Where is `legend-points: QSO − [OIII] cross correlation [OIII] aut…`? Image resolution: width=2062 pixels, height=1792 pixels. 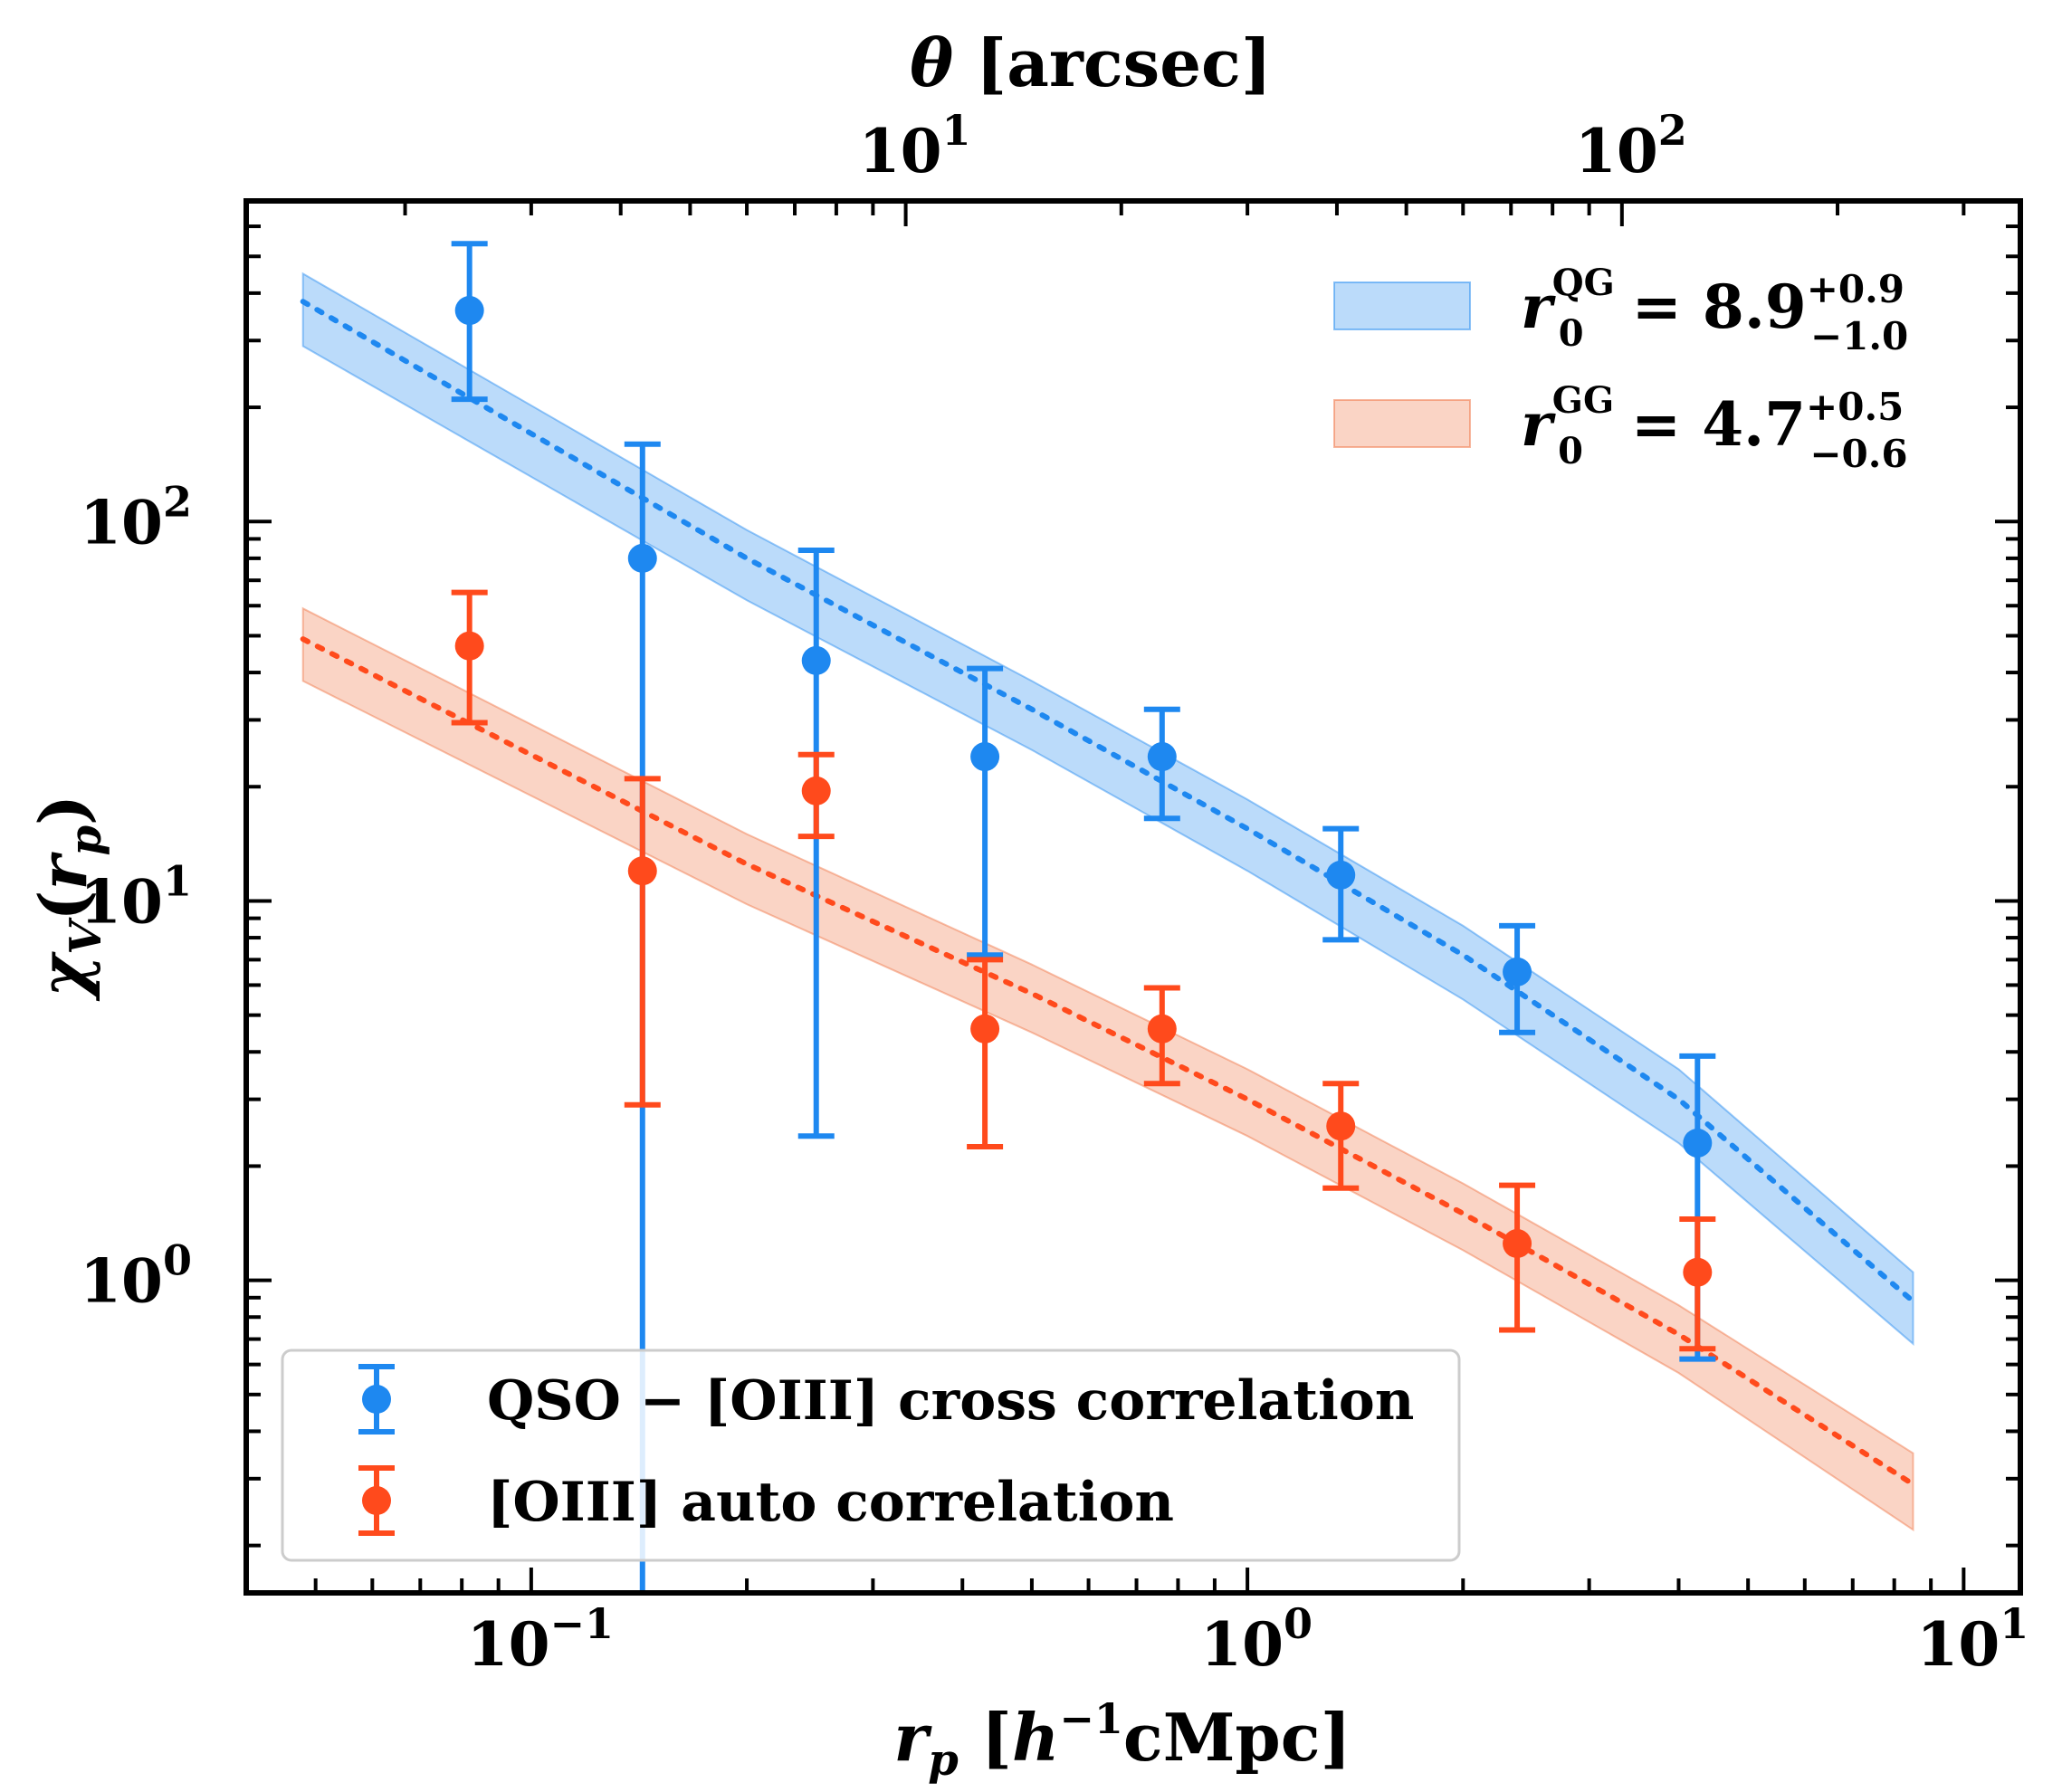 legend-points: QSO − [OIII] cross correlation [OIII] aut… is located at coordinates (871, 1455).